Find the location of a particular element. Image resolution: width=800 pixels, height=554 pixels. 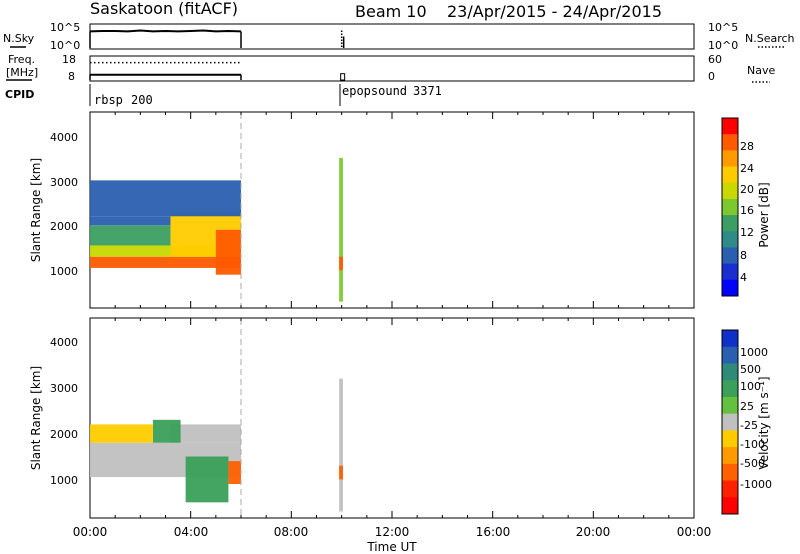

freq-left-tick-bottom: 8 is located at coordinates (71, 76).